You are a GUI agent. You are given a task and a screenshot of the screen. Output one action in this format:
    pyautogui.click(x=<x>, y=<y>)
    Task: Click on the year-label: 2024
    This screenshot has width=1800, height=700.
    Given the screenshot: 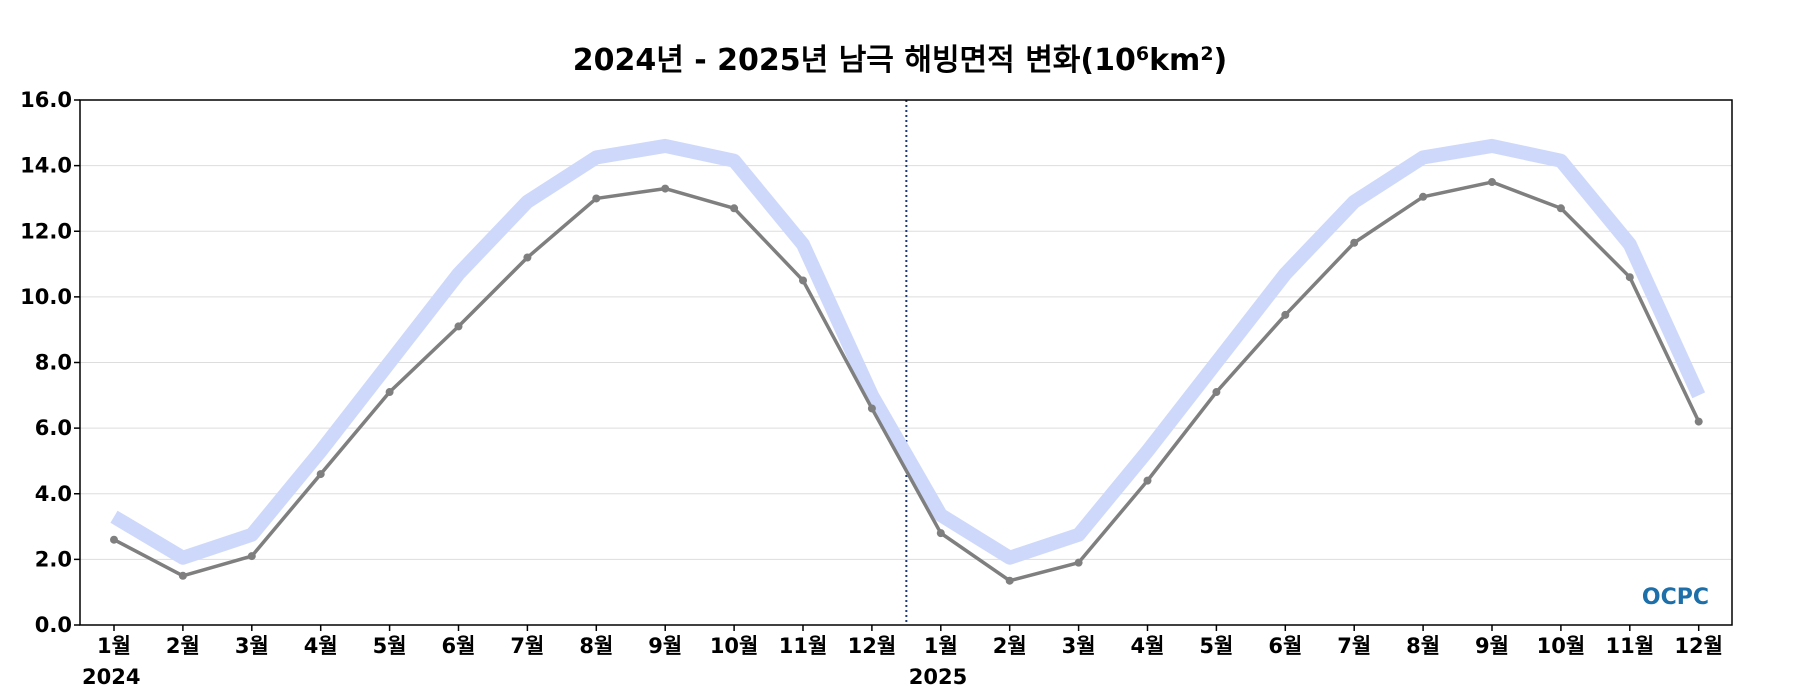 What is the action you would take?
    pyautogui.click(x=111, y=677)
    